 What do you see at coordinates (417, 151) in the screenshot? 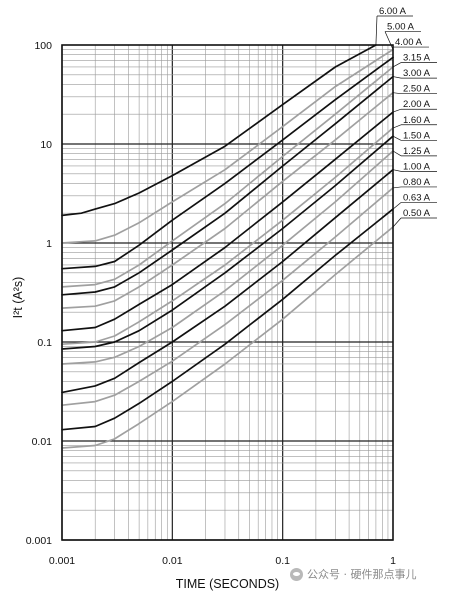
I see `series-label: 1.25 A` at bounding box center [417, 151].